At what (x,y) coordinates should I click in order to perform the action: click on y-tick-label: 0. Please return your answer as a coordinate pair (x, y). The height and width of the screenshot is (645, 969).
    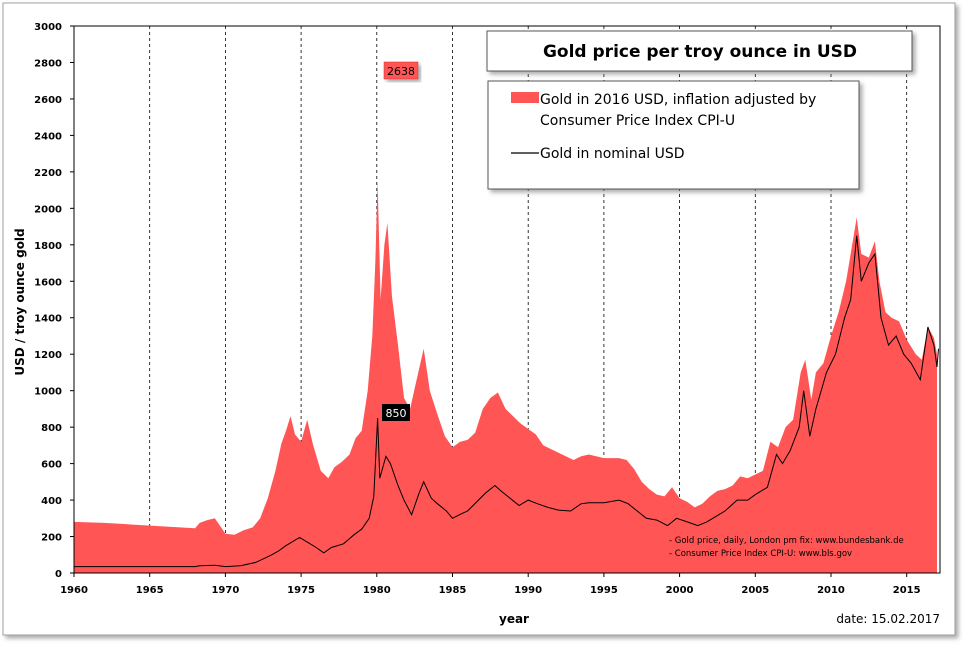
    Looking at the image, I should click on (58, 574).